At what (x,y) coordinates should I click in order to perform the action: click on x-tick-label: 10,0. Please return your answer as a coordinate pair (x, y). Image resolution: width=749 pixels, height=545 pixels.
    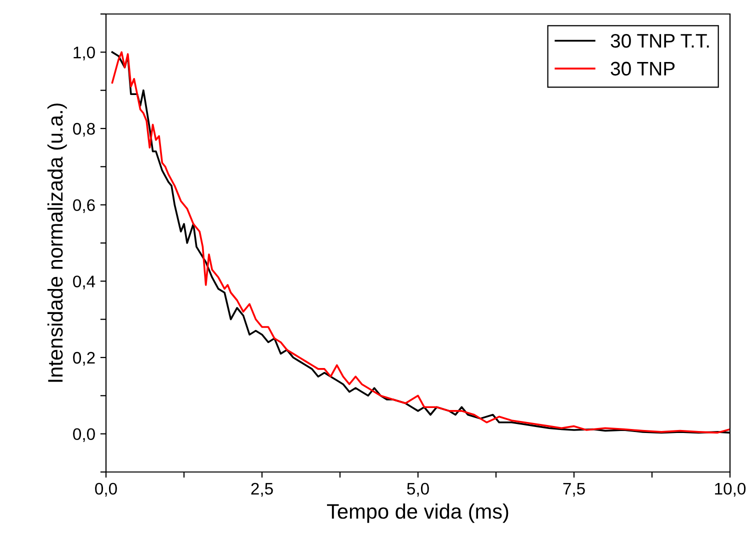
    Looking at the image, I should click on (730, 489).